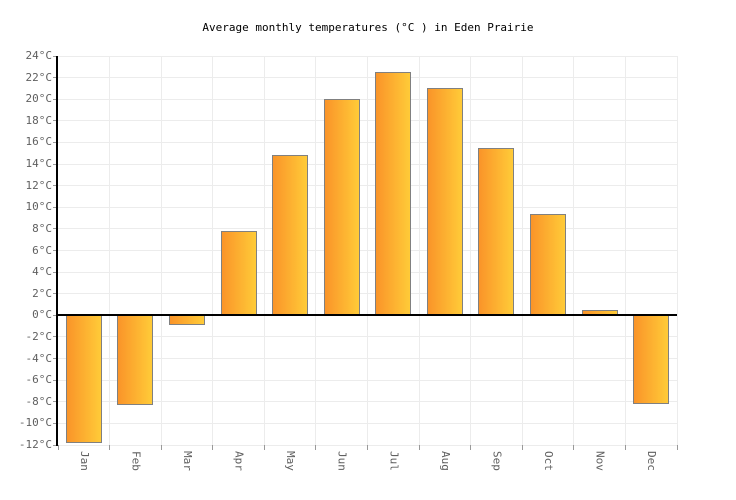 The width and height of the screenshot is (736, 500). I want to click on y-tick-label: 24°C, so click(39, 55).